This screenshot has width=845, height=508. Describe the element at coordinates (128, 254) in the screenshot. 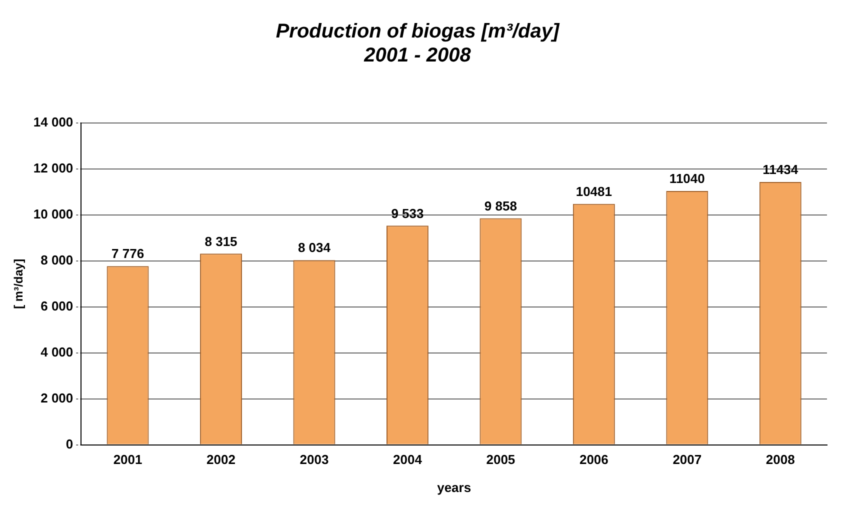

I see `data-label: 7 776` at that location.